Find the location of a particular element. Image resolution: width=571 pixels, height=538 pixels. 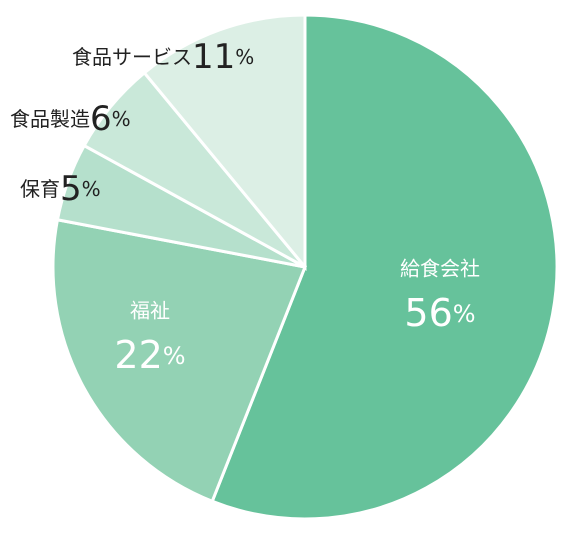

slice-label: 食品サービス is located at coordinates (132, 57).